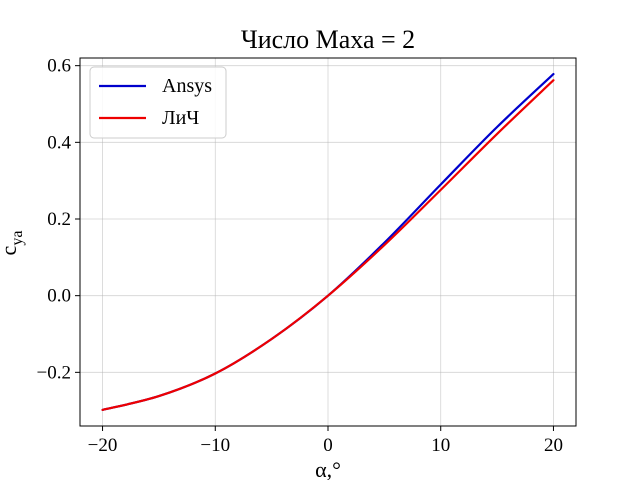 Image resolution: width=640 pixels, height=480 pixels. Describe the element at coordinates (10, 250) in the screenshot. I see `y-axis-label-main: c` at that location.